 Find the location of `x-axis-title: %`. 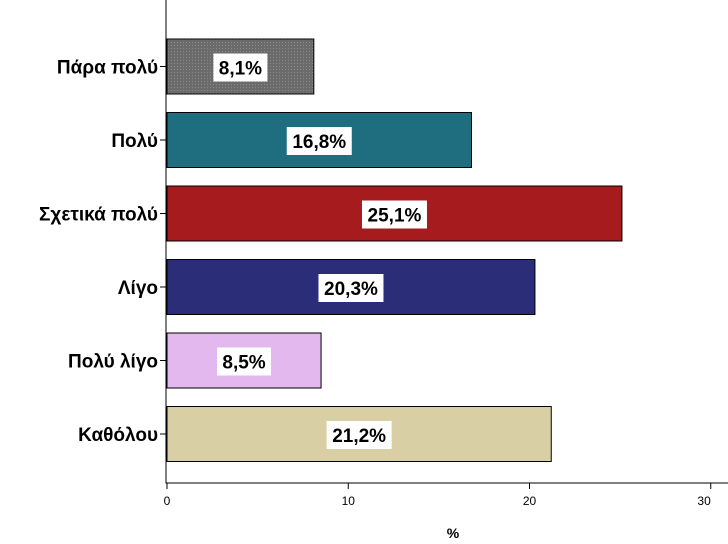

x-axis-title: % is located at coordinates (453, 533).